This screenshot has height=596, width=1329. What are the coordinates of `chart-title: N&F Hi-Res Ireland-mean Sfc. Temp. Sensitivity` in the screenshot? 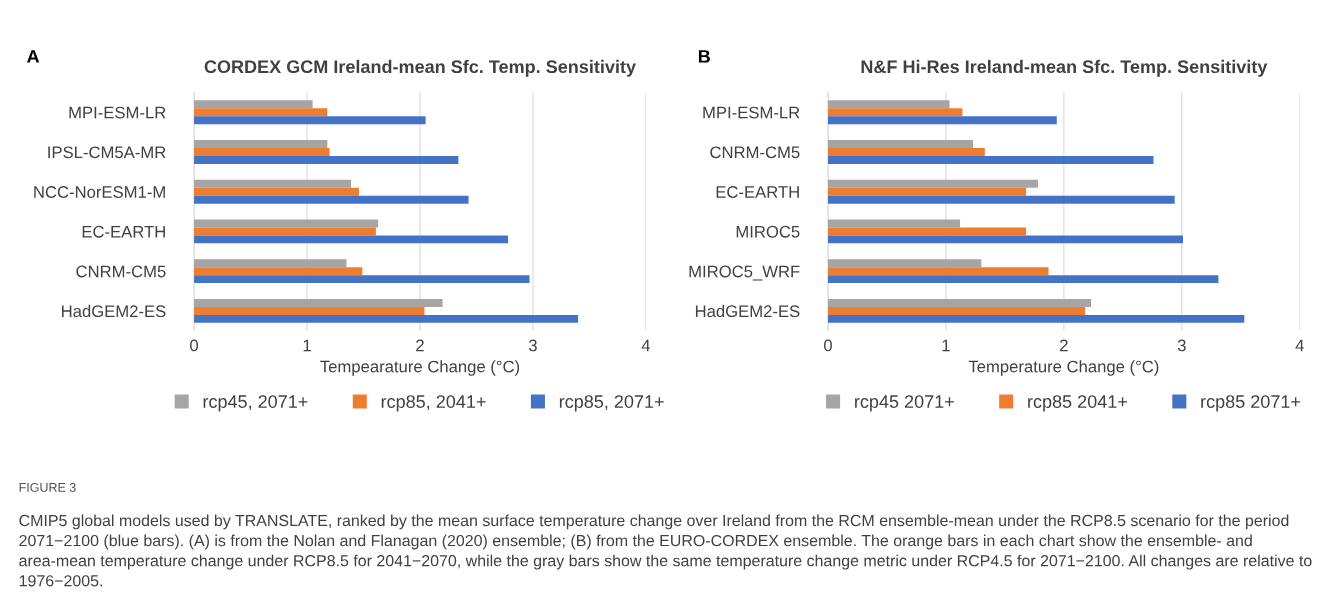 It's located at (1064, 68).